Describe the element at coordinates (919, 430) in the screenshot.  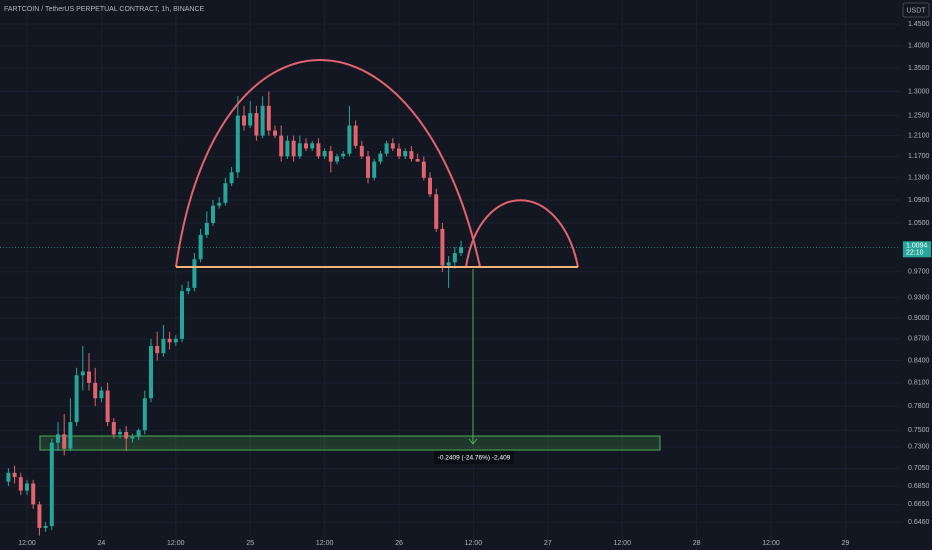
I see `y-tick-label: 0.7500` at that location.